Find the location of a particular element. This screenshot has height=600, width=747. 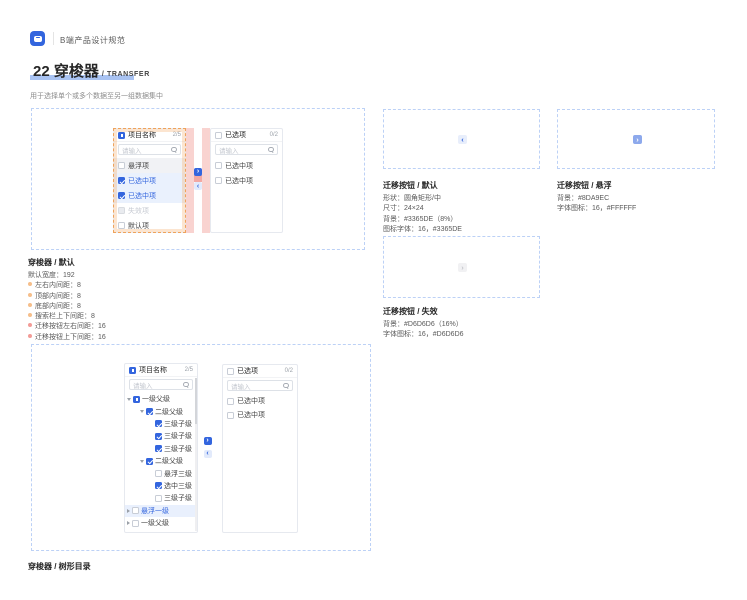

tree-transfer-caption: 穿梭器 / 树形目录 is located at coordinates (59, 566).